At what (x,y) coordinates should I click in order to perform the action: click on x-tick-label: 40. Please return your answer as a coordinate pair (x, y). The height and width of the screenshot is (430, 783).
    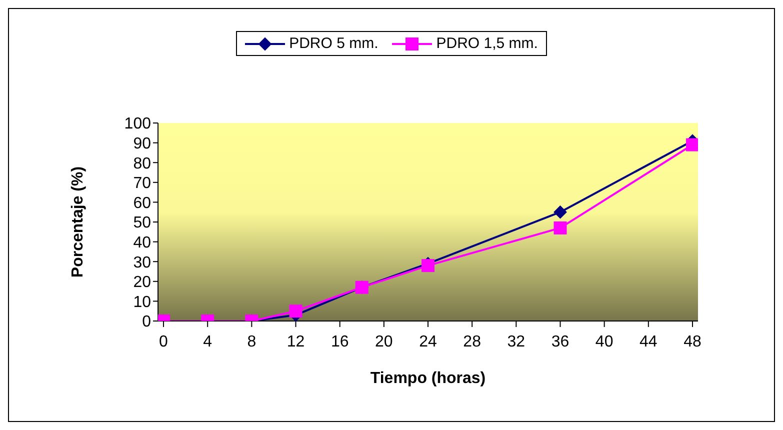
    Looking at the image, I should click on (604, 341).